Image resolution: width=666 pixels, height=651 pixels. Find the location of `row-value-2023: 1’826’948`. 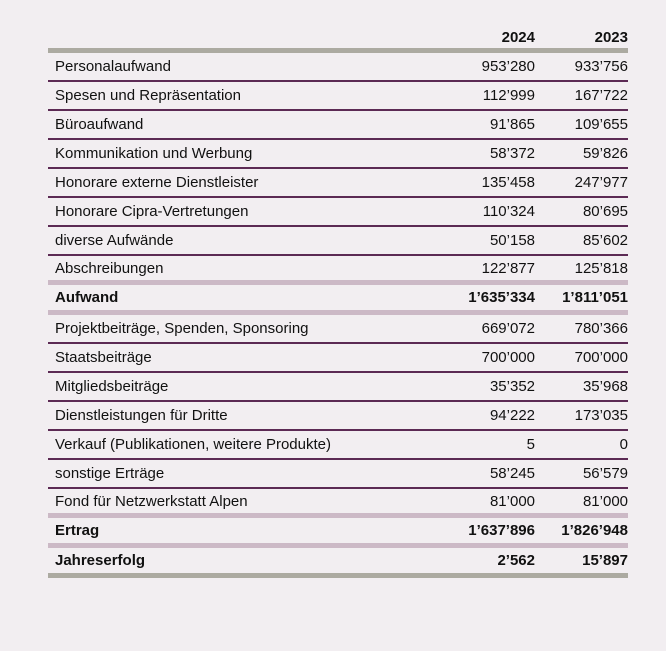

row-value-2023: 1’826’948 is located at coordinates (594, 530).